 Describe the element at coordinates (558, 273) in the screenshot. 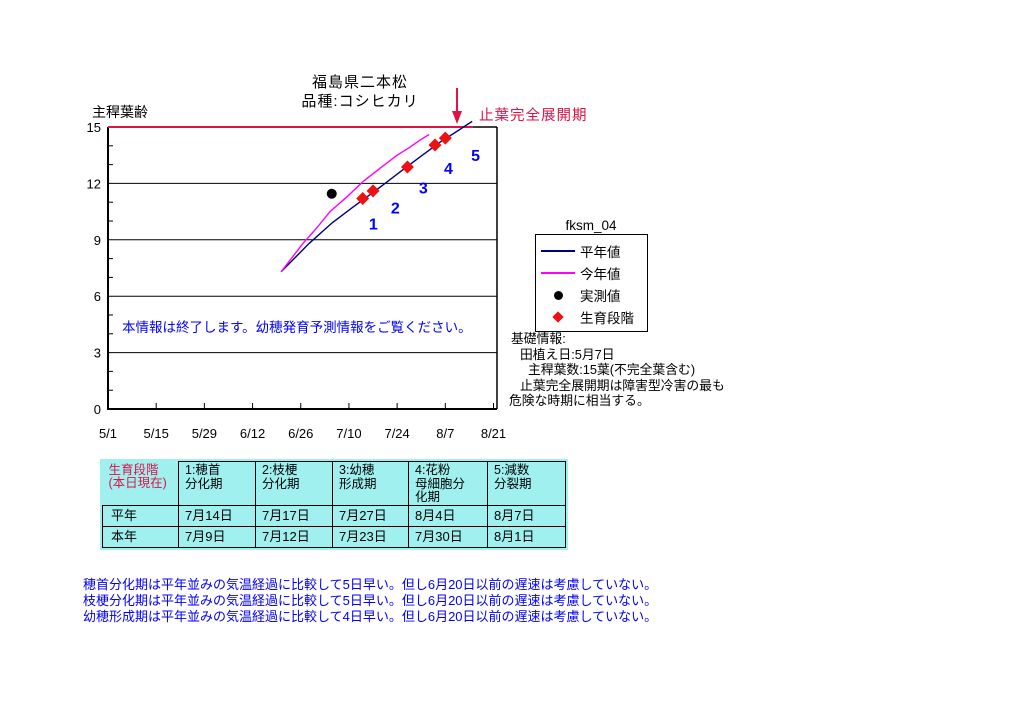

I see `magenta-line-swatch` at that location.